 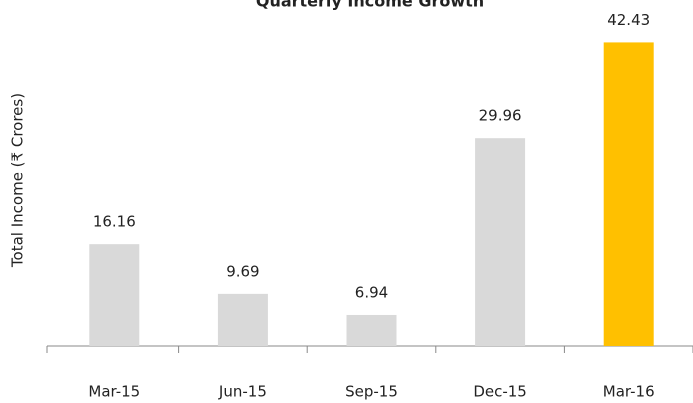 I want to click on value-label: 9.69, so click(x=242, y=271).